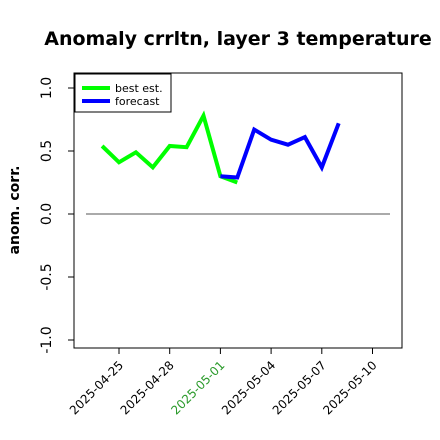 This screenshot has width=440, height=440. Describe the element at coordinates (56, 215) in the screenshot. I see `y-axis: -1.0 -0.5 0.0 0.5 1.0` at that location.